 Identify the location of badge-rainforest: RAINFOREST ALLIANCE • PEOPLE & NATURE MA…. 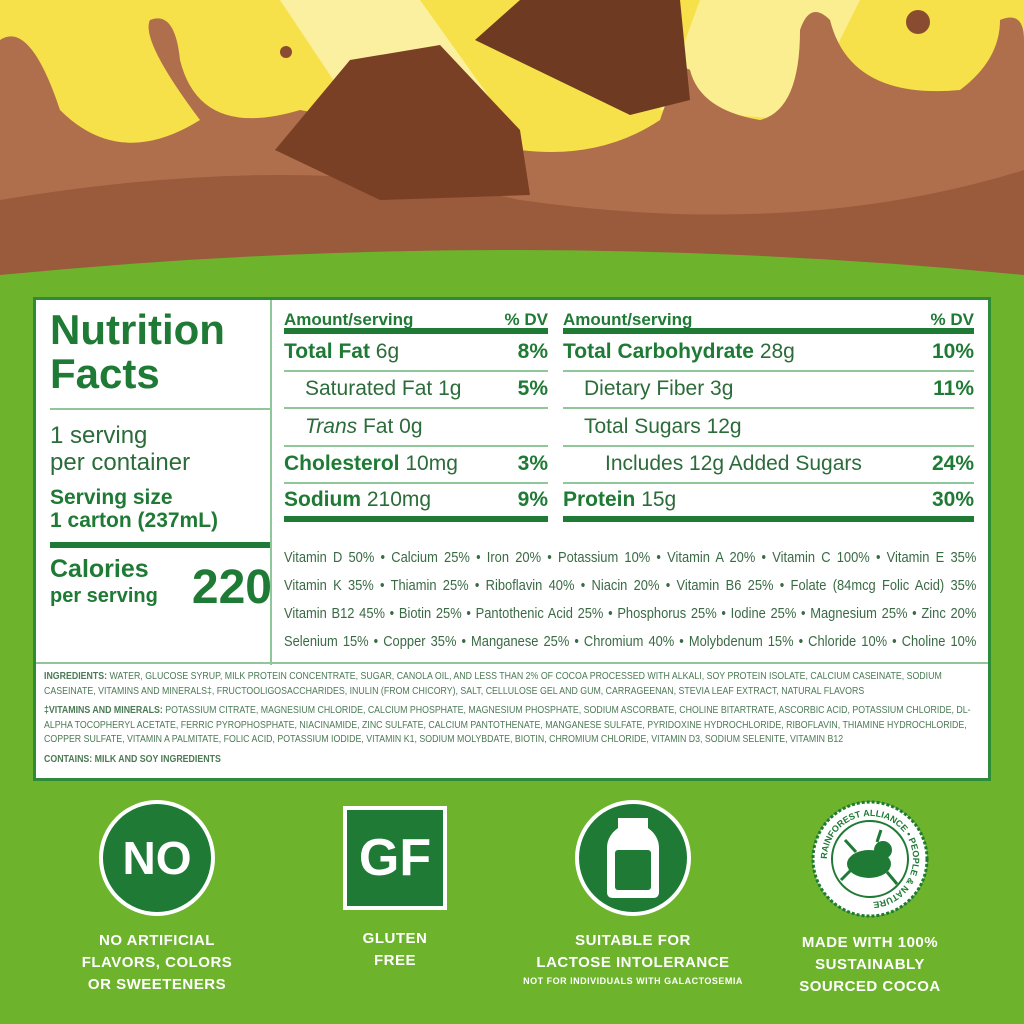
(870, 899).